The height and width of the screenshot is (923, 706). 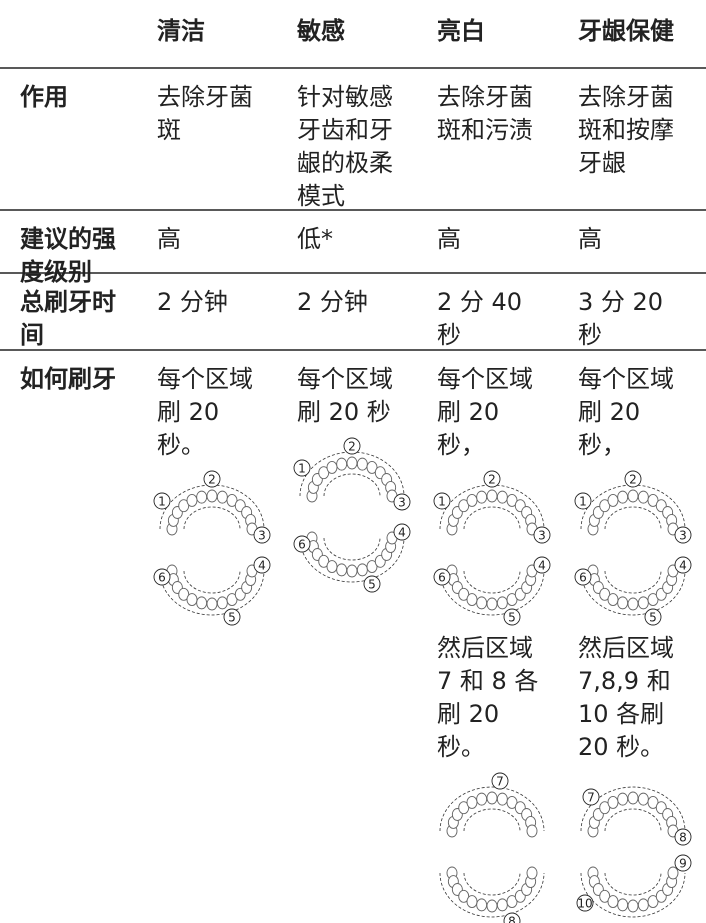 I want to click on cell-text: 龈的极柔, so click(x=345, y=163).